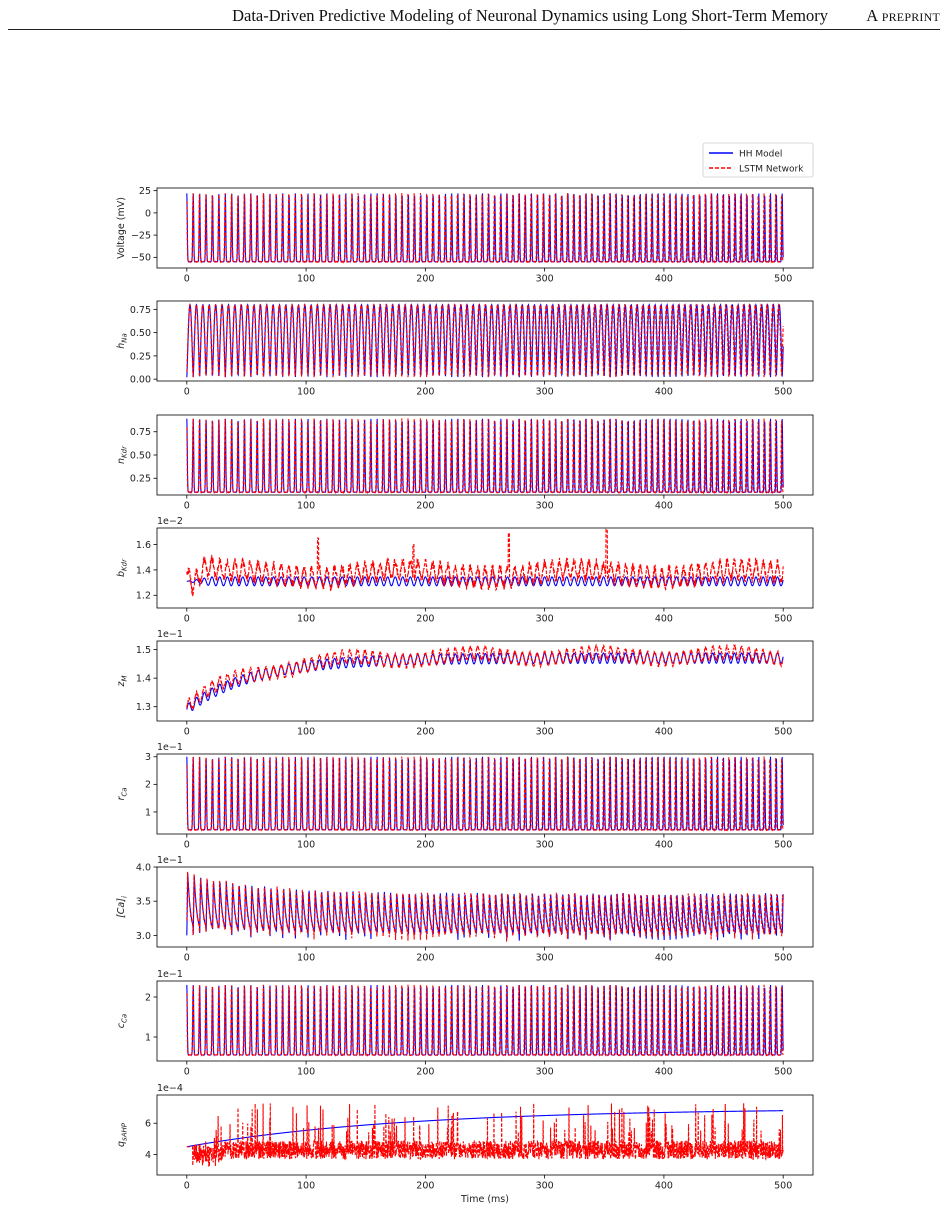 The width and height of the screenshot is (948, 1214). I want to click on legend-label: HH Model, so click(760, 155).